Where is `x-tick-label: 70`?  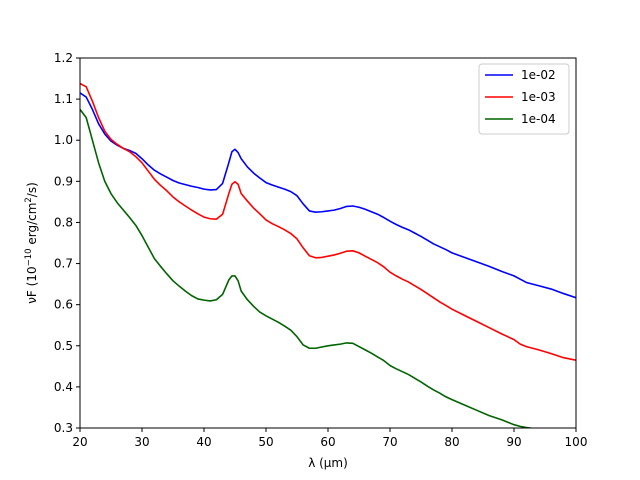
x-tick-label: 70 is located at coordinates (389, 442).